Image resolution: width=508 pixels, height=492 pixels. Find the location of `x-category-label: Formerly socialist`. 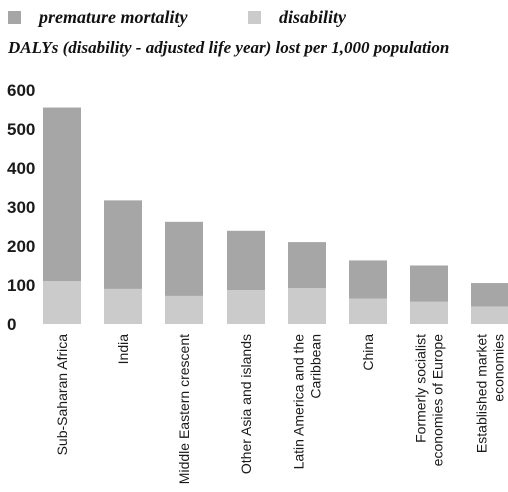

x-category-label: Formerly socialist is located at coordinates (421, 388).